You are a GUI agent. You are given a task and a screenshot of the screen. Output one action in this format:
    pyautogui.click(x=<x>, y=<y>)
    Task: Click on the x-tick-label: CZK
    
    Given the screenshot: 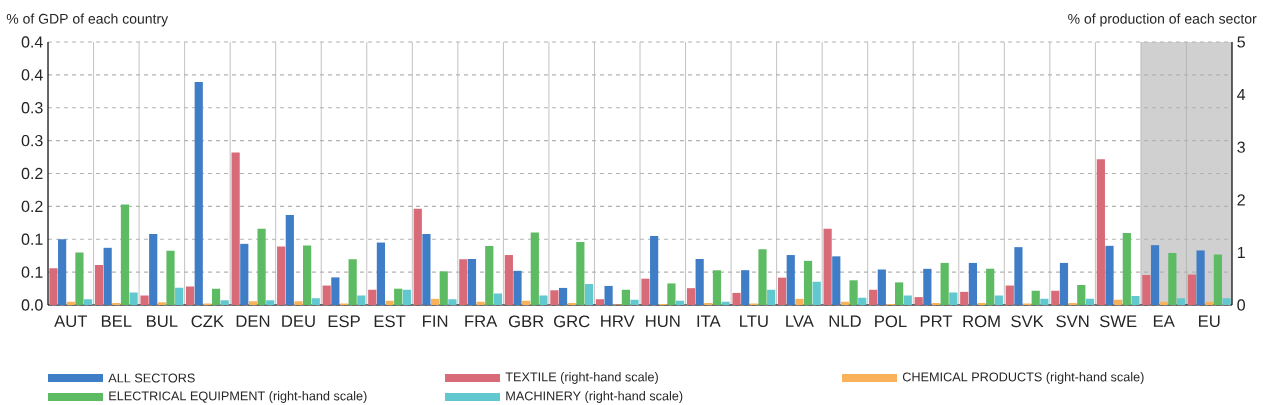 What is the action you would take?
    pyautogui.click(x=207, y=321)
    